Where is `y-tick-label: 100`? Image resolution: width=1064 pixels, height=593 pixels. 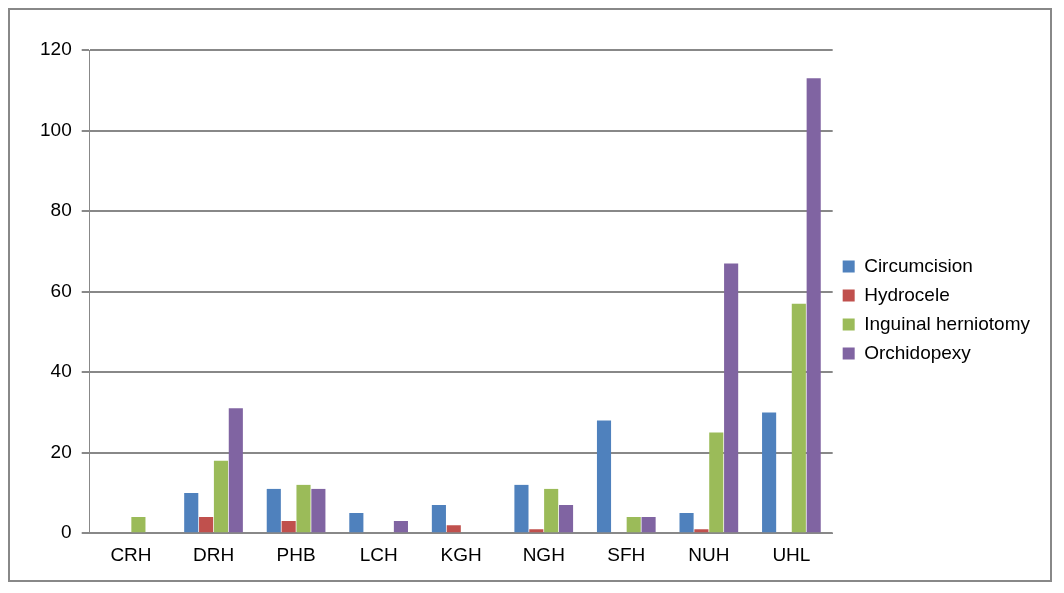 y-tick-label: 100 is located at coordinates (56, 129).